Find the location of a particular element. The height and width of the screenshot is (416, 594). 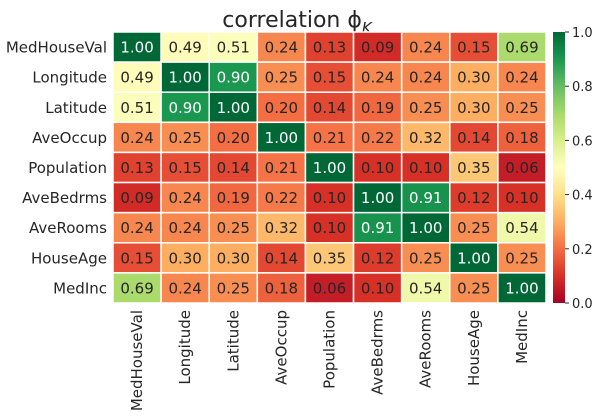

heatmap-cell-value: 0.51 is located at coordinates (233, 48).